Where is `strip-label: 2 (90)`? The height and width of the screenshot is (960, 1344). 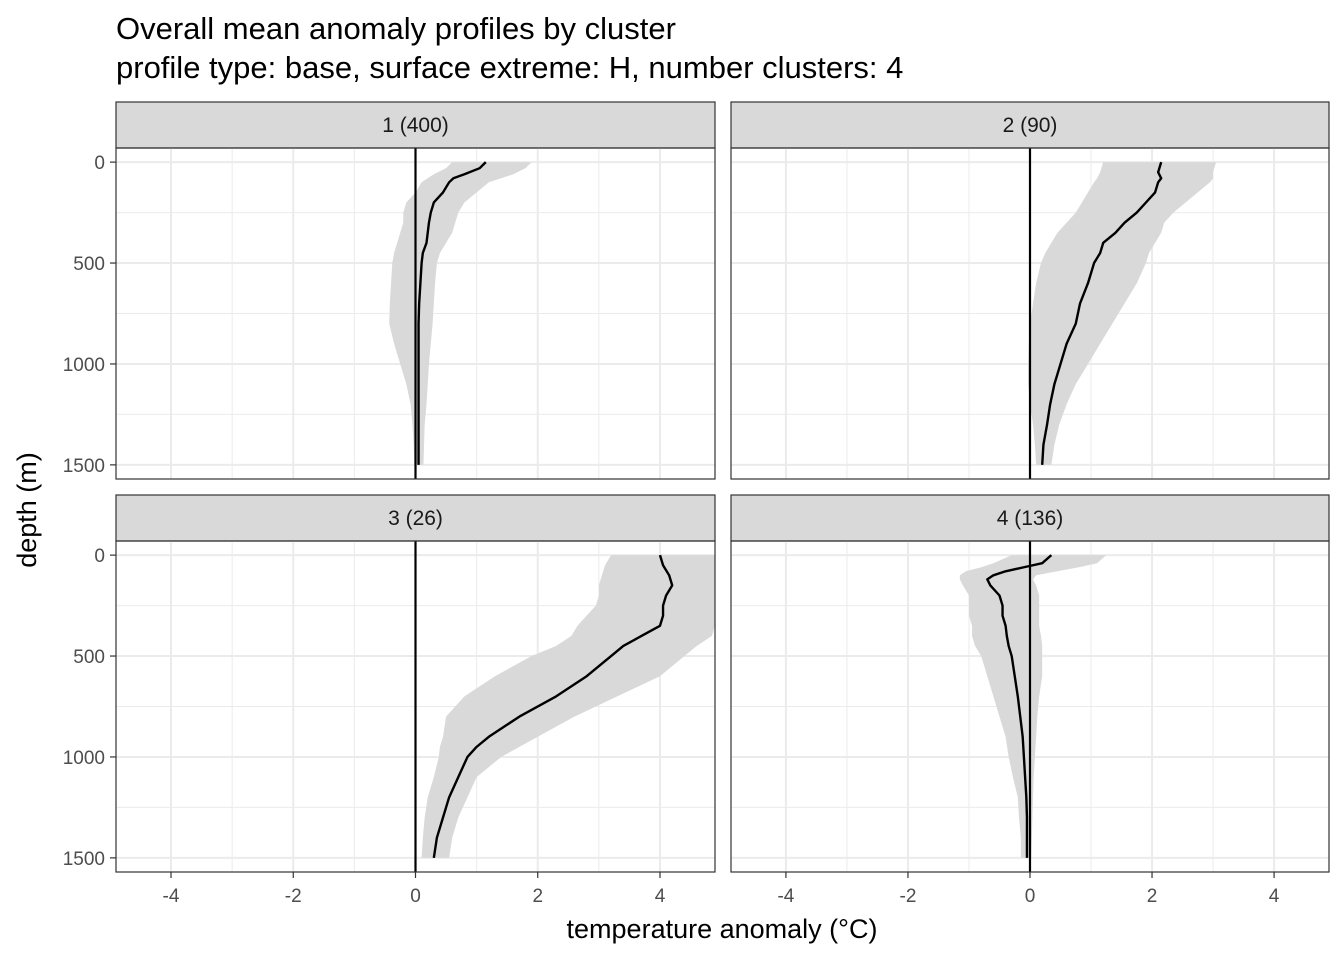 strip-label: 2 (90) is located at coordinates (1030, 125).